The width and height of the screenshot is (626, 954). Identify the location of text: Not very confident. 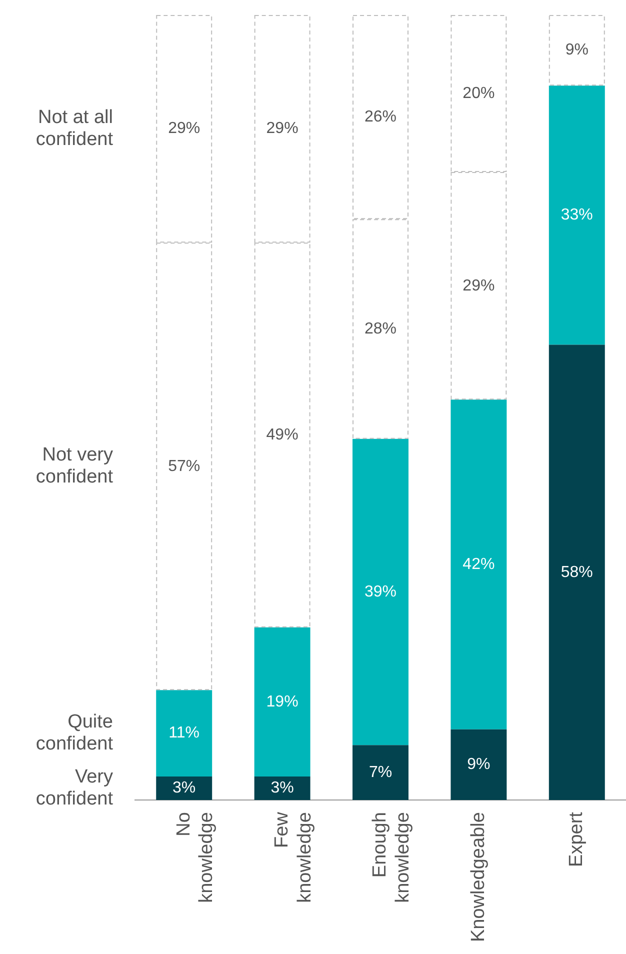
(75, 466).